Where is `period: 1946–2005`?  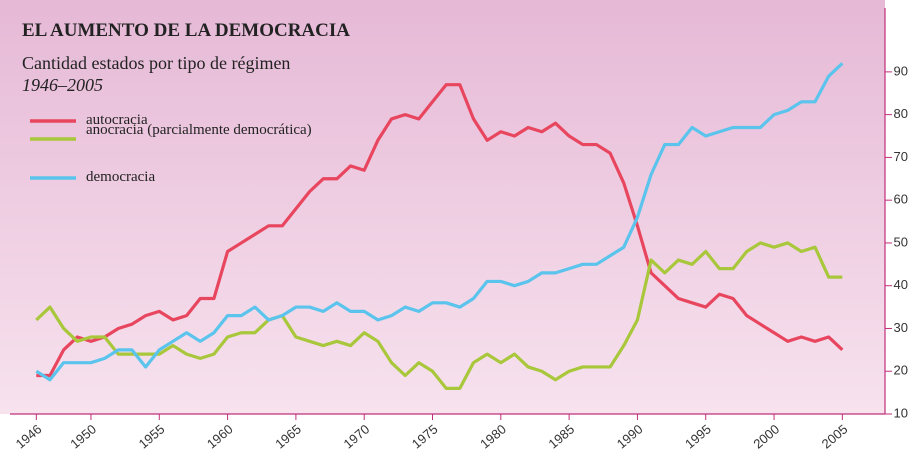
period: 1946–2005 is located at coordinates (62, 85).